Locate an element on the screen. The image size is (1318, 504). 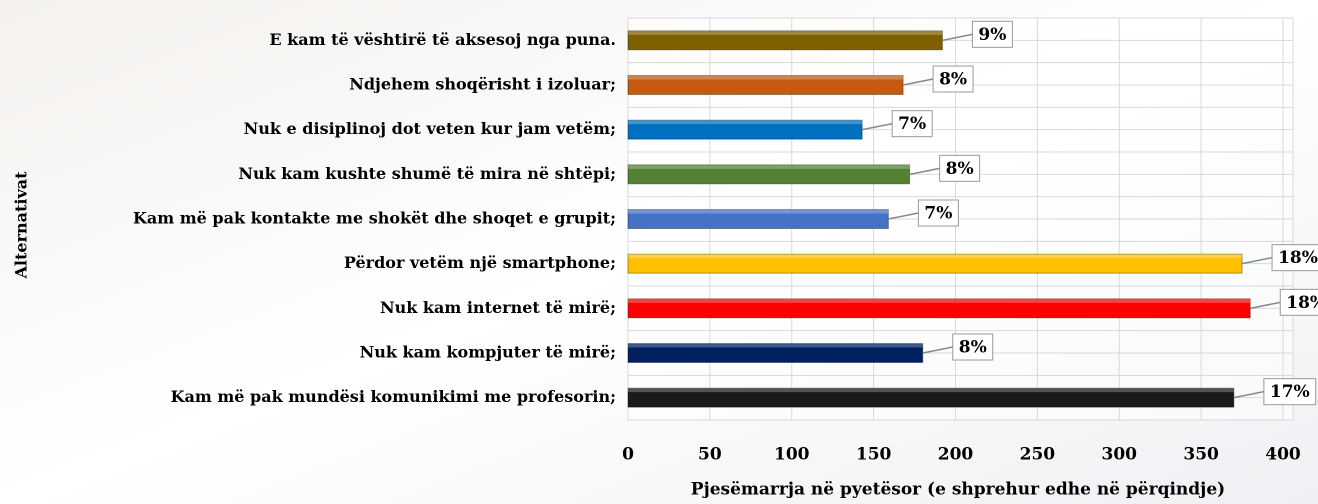
y-tick-label: Nuk kam internet të mirë; is located at coordinates (498, 307).